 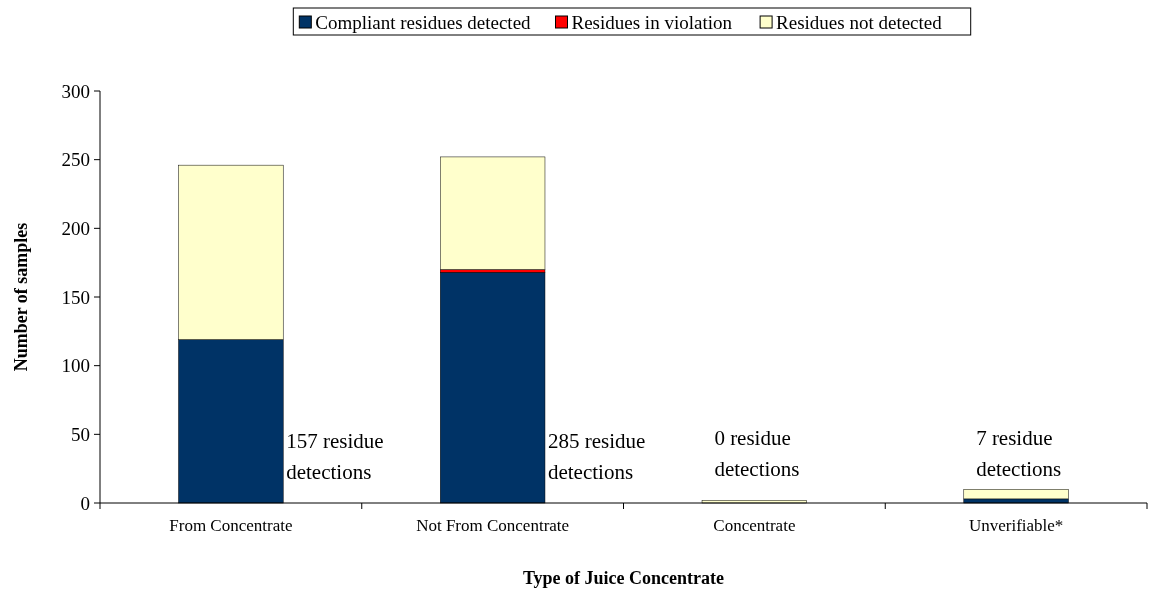 What do you see at coordinates (335, 456) in the screenshot?
I see `annotation: 157 residue detections` at bounding box center [335, 456].